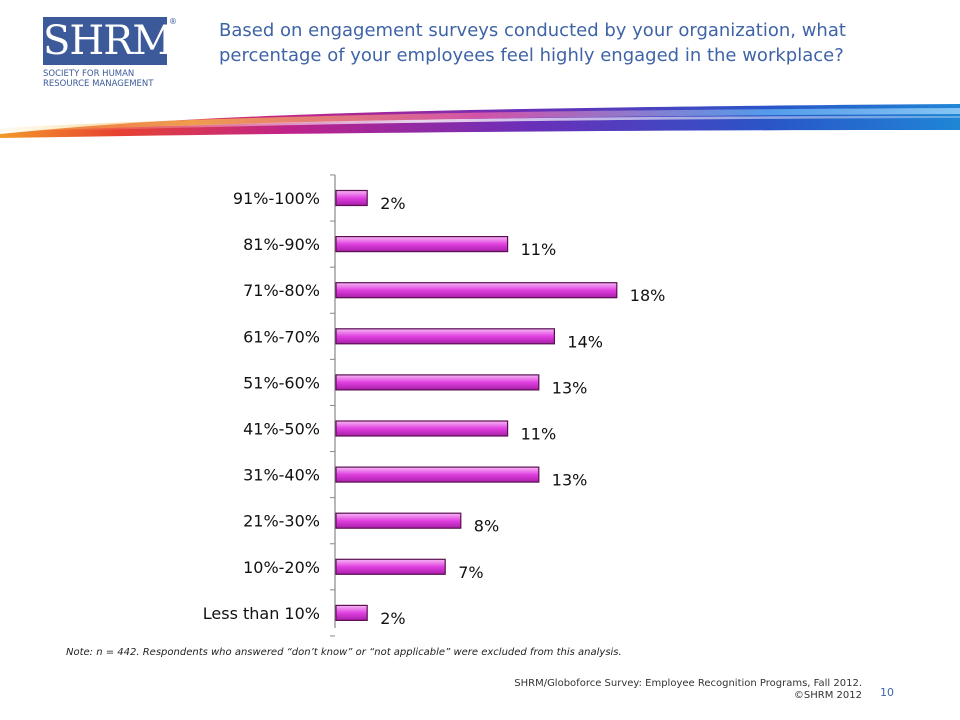  Describe the element at coordinates (281, 290) in the screenshot. I see `category-label: 71%-80%` at that location.